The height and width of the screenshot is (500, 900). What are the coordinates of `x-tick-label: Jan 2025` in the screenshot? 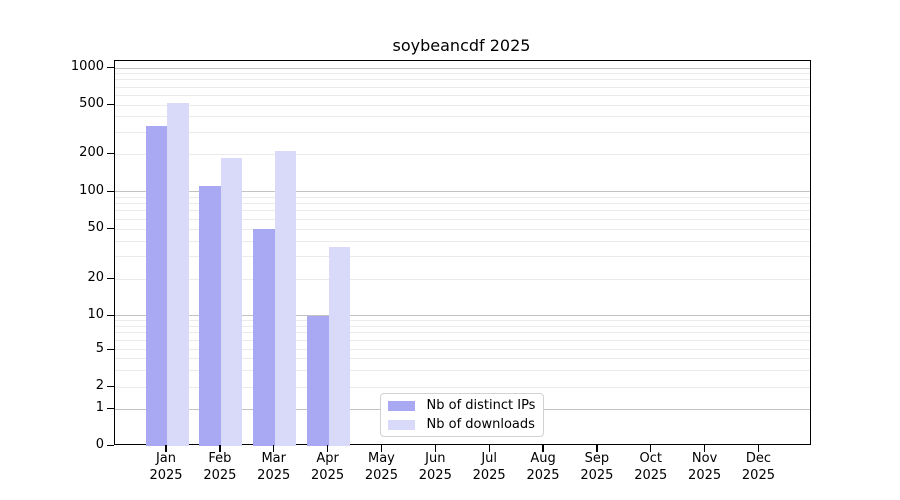 It's located at (166, 467).